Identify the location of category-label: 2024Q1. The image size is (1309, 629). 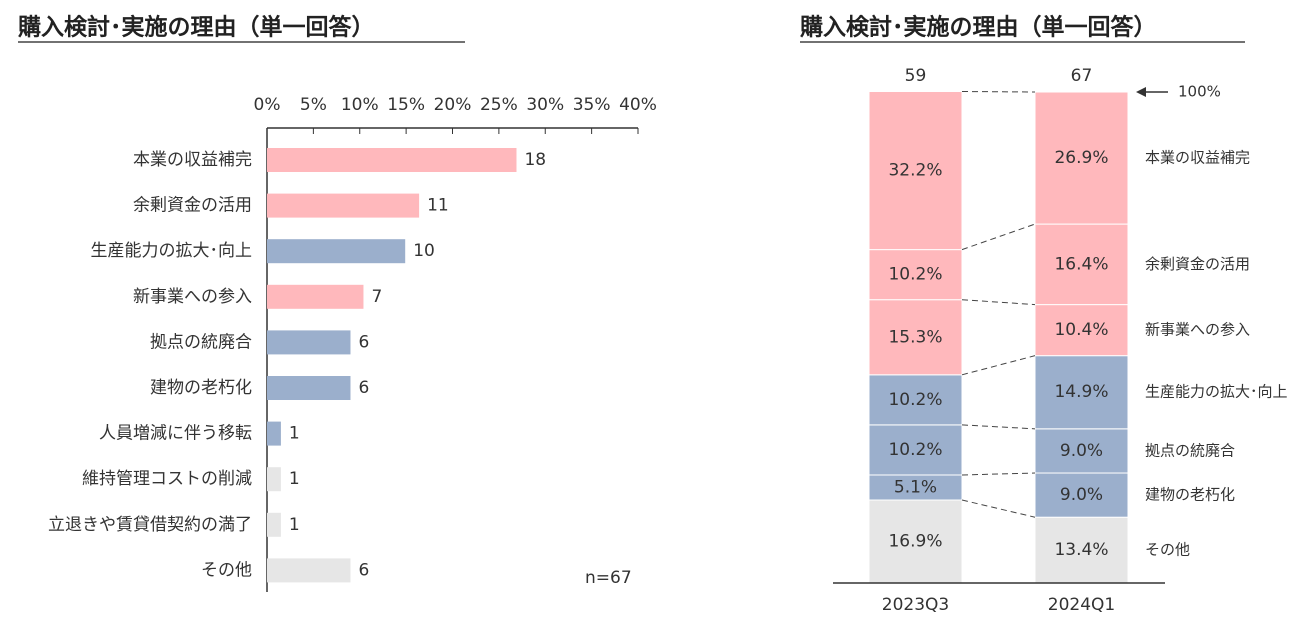
(1081, 605).